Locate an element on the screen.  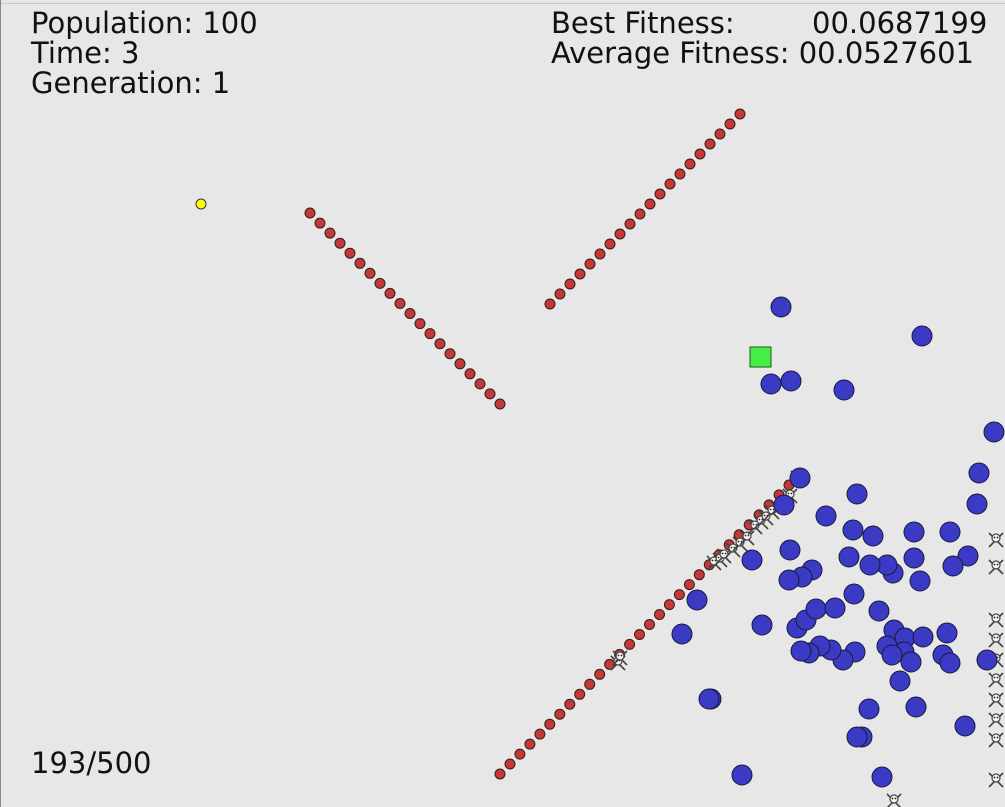
population-value: 100 is located at coordinates (230, 23).